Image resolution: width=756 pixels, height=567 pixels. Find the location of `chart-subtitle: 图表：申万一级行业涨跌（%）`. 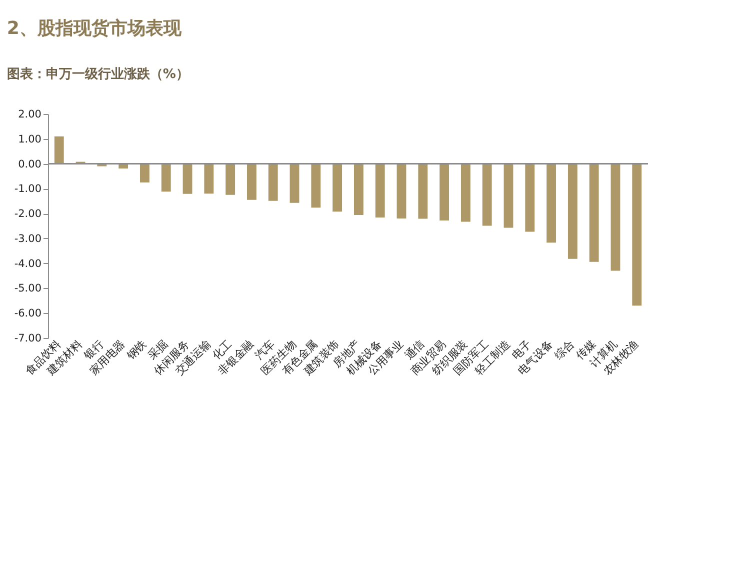

chart-subtitle: 图表：申万一级行业涨跌（%） is located at coordinates (97, 74).